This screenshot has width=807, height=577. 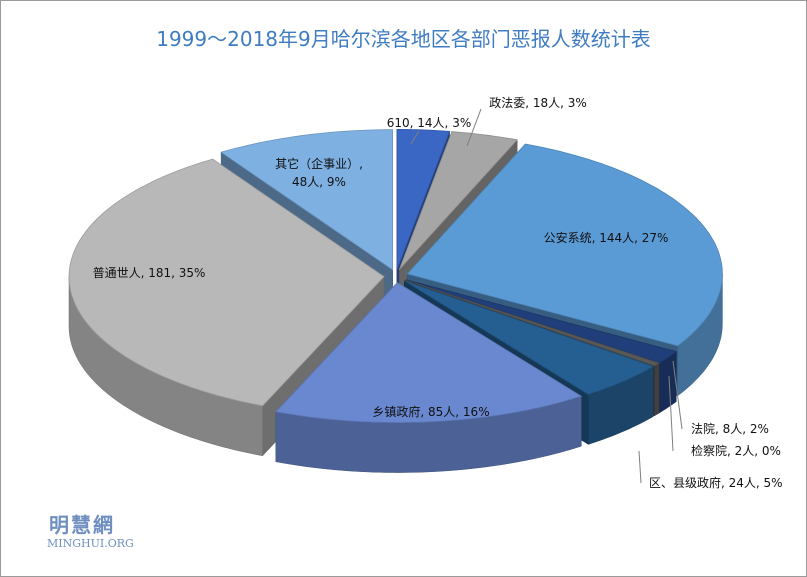 What do you see at coordinates (429, 123) in the screenshot?
I see `data-label: 610, 14人, 3%` at bounding box center [429, 123].